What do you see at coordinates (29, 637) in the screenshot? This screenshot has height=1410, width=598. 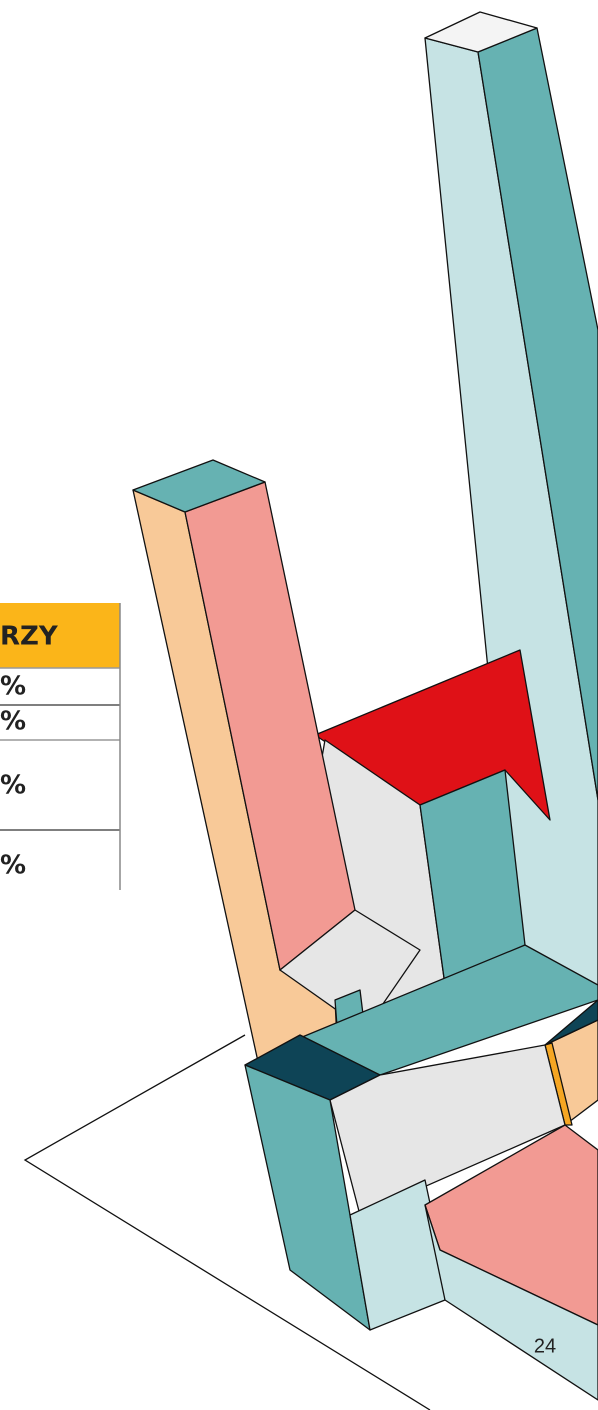 I see `table-header: RZY` at bounding box center [29, 637].